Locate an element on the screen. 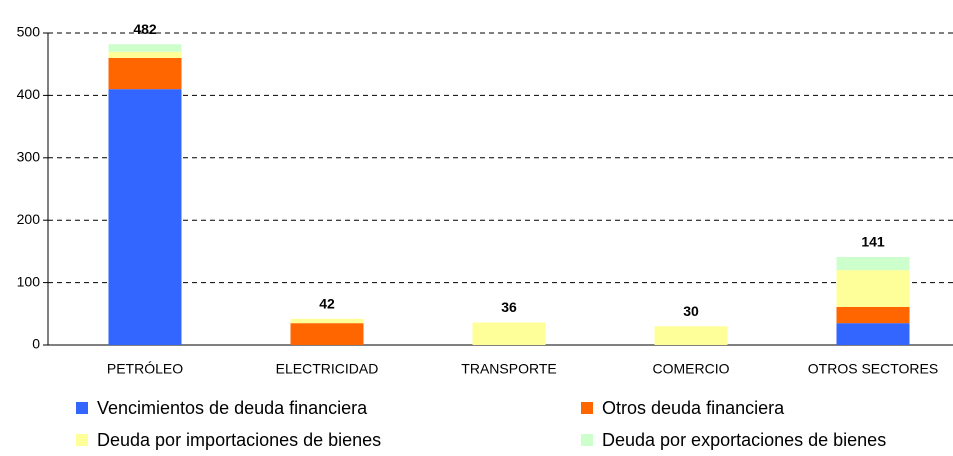  legend-label: Deuda por importaciones de bienes is located at coordinates (239, 440).